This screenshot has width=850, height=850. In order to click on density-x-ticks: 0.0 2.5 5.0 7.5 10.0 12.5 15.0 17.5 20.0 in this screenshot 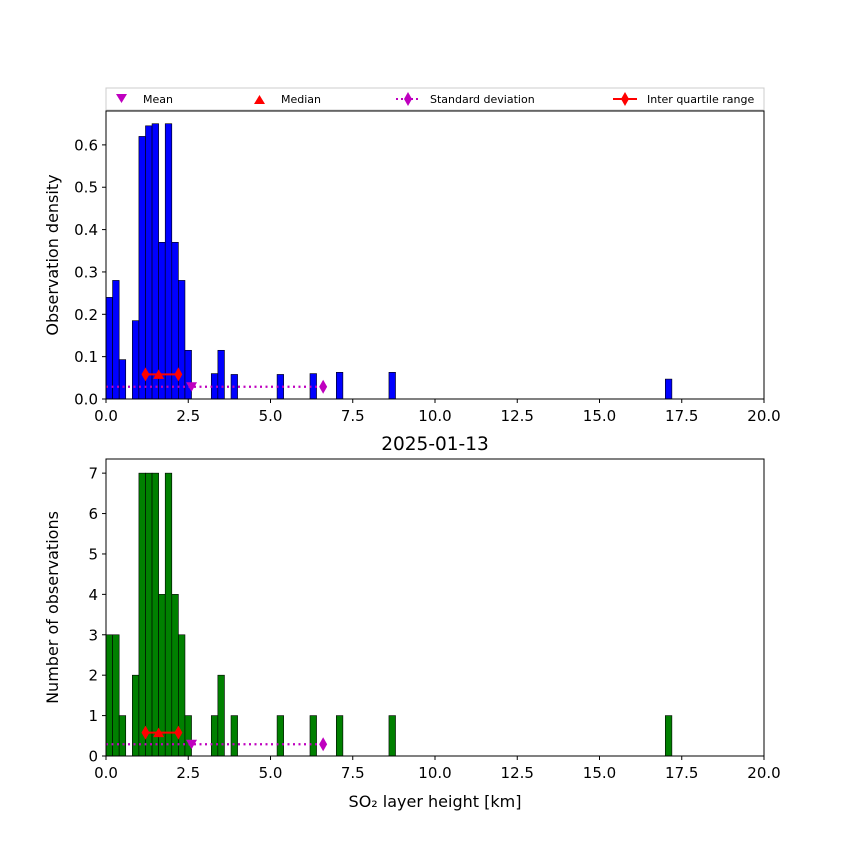, I will do `click(437, 412)`.